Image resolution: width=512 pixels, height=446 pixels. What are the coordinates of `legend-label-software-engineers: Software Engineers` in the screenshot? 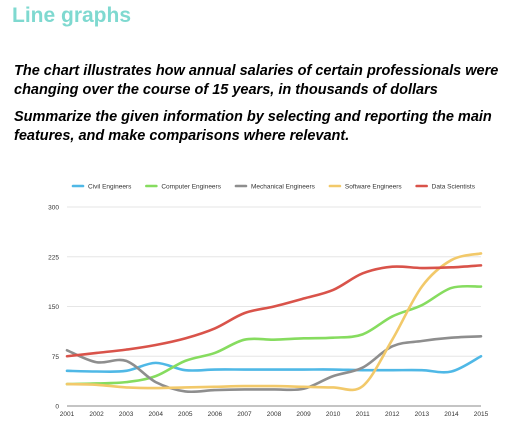 It's located at (373, 186).